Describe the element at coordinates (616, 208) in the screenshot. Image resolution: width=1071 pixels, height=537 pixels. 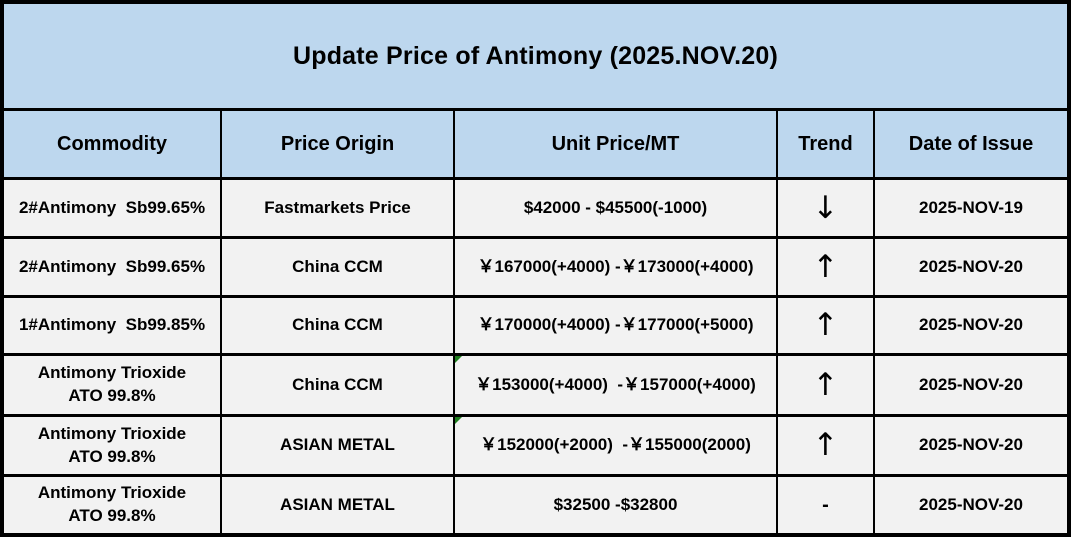
I see `unit-price-cell: $42000 - $45500(-1000)` at that location.